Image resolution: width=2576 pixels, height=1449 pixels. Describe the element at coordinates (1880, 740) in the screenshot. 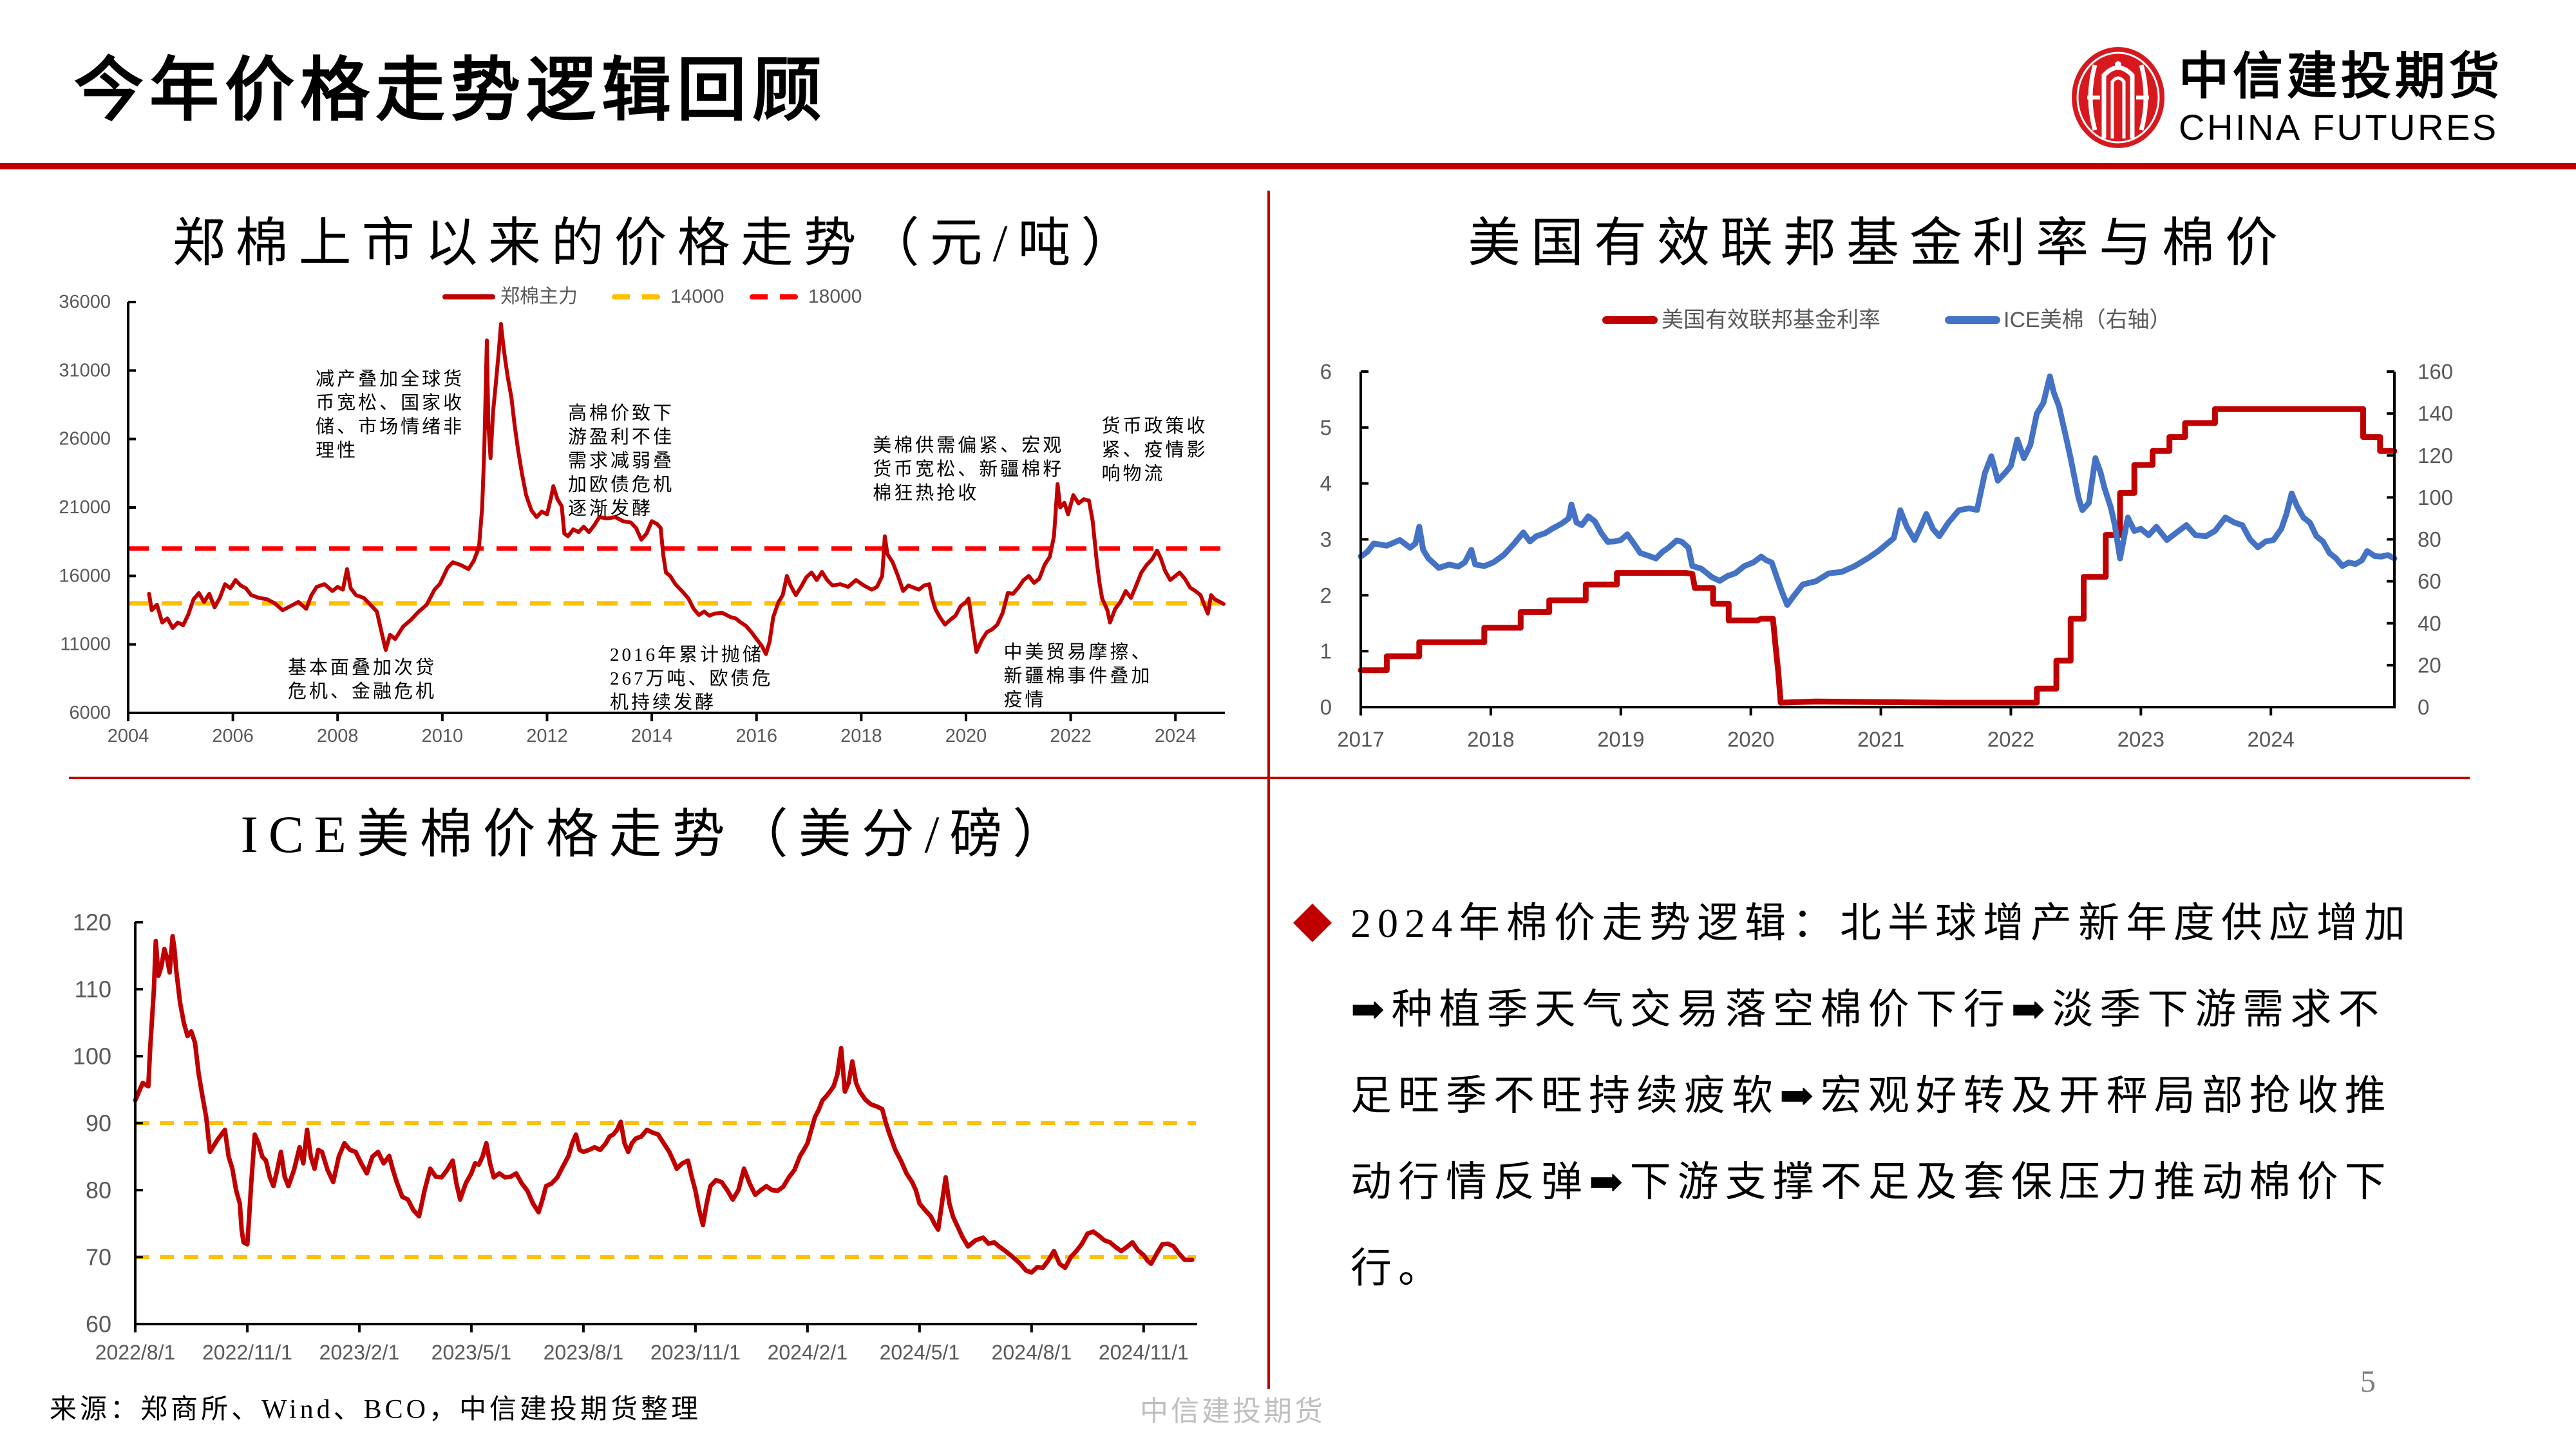

I see `x-tick-label: 2021` at that location.